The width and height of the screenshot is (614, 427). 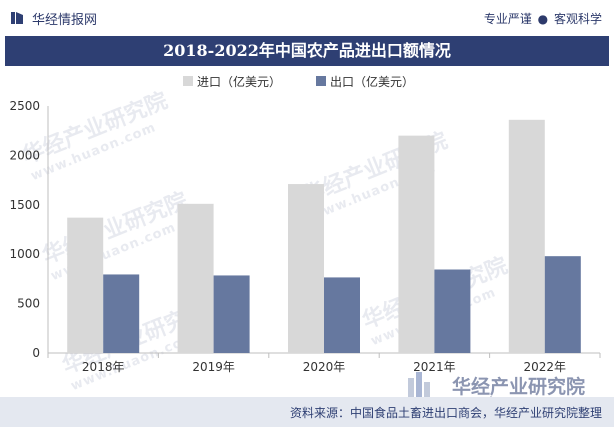 What do you see at coordinates (24, 155) in the screenshot?
I see `y-tick-label: 2000` at bounding box center [24, 155].